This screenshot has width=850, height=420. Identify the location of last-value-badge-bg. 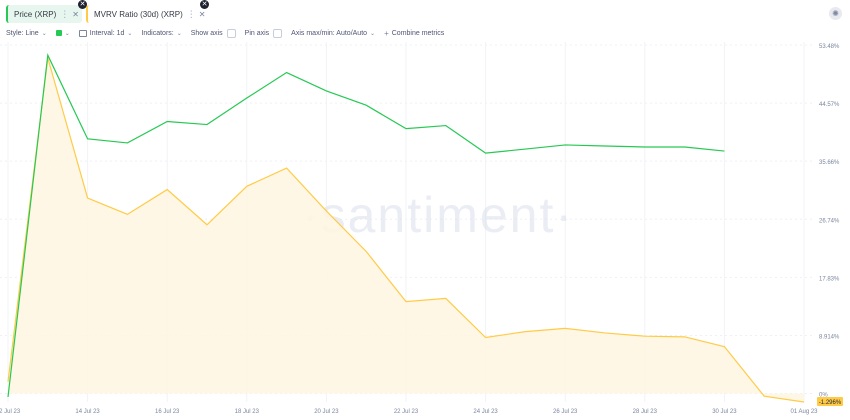
(830, 401).